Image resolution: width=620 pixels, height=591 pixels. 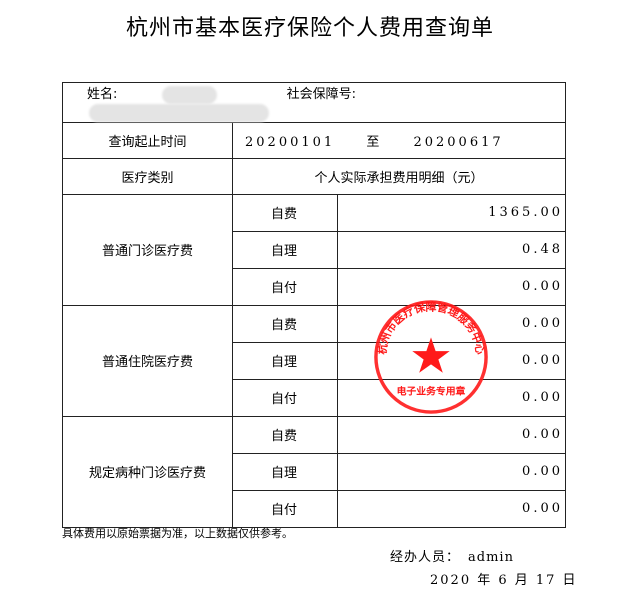 What do you see at coordinates (309, 28) in the screenshot?
I see `page-title: 杭州市基本医疗保险个人费用查询单` at bounding box center [309, 28].